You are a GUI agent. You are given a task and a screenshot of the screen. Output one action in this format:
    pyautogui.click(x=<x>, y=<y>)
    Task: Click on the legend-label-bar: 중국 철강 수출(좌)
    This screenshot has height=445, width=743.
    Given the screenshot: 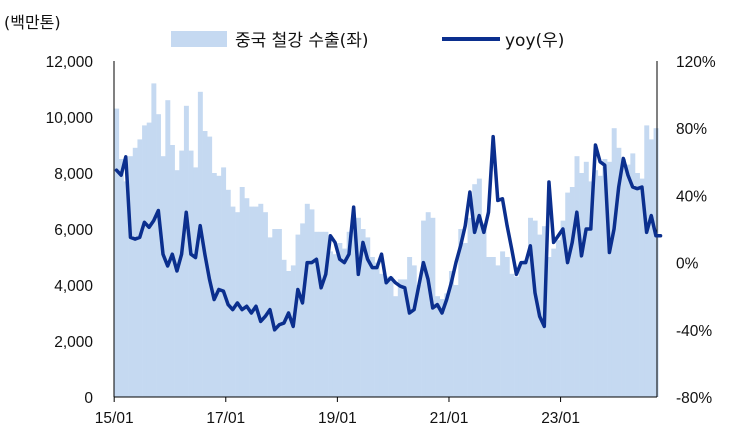 What is the action you would take?
    pyautogui.click(x=302, y=41)
    